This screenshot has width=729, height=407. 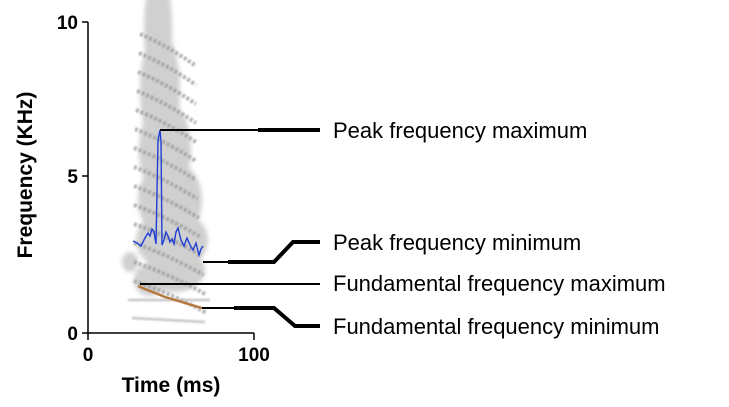 What do you see at coordinates (496, 326) in the screenshot?
I see `fundamental-frequency-minimum-label: Fundamental frequency minimum` at bounding box center [496, 326].